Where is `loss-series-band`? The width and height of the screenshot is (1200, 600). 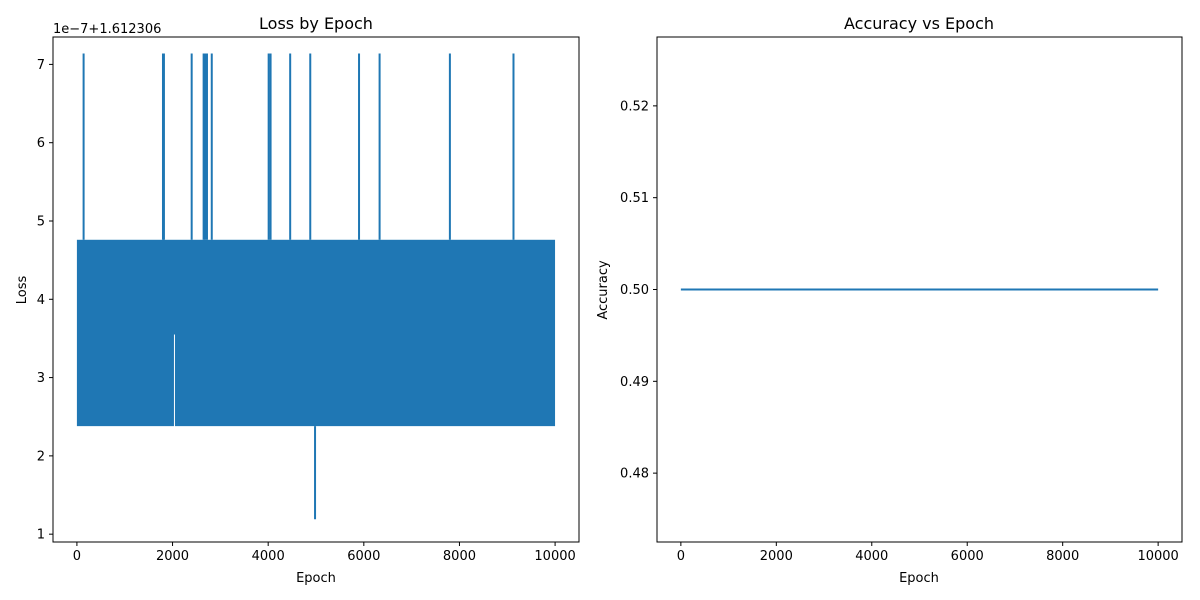 loss-series-band is located at coordinates (316, 333).